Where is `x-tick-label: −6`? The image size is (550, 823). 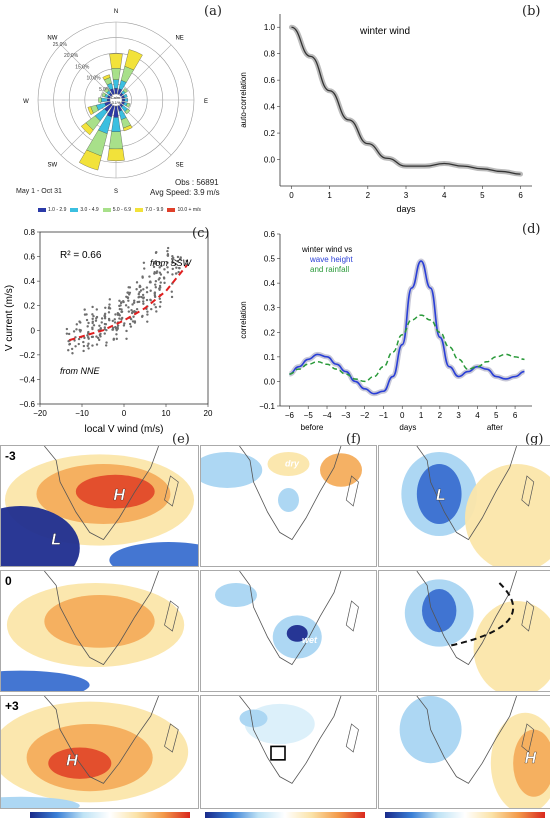
x-tick-label: −6 is located at coordinates (290, 415).